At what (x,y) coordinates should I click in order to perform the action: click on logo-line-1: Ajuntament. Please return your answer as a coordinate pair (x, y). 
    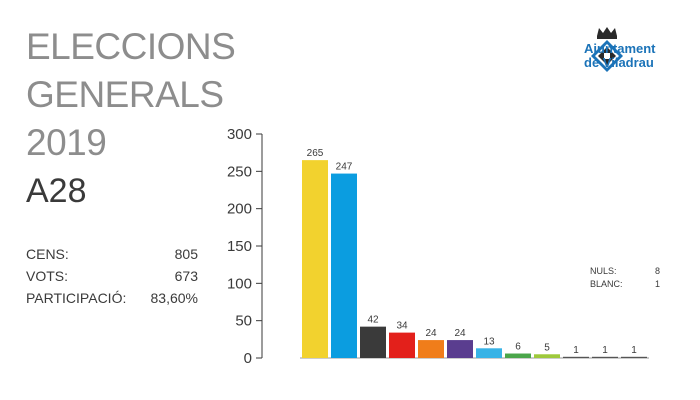
    Looking at the image, I should click on (620, 48).